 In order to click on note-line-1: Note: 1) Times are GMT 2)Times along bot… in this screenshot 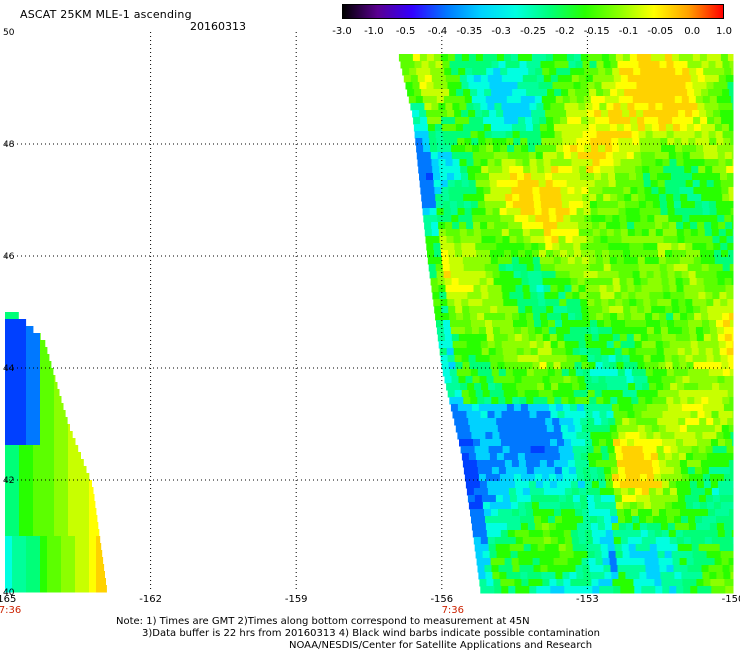, I will do `click(323, 621)`.